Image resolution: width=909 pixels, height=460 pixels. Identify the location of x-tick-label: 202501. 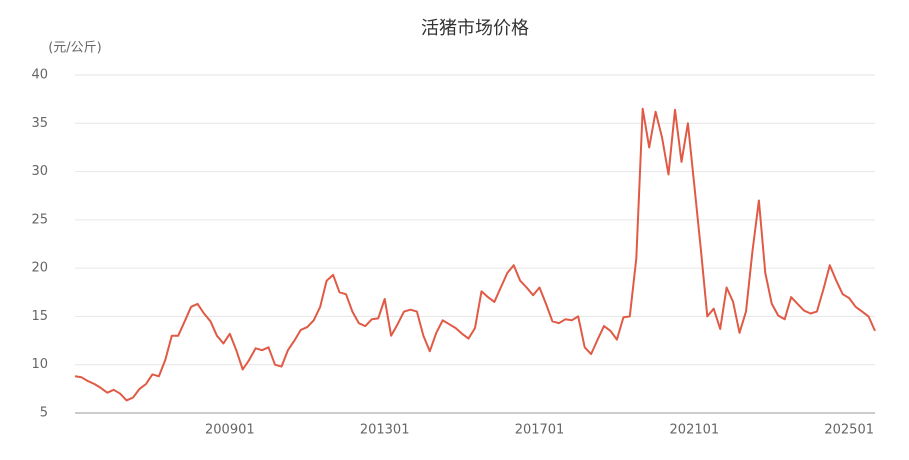
(849, 430).